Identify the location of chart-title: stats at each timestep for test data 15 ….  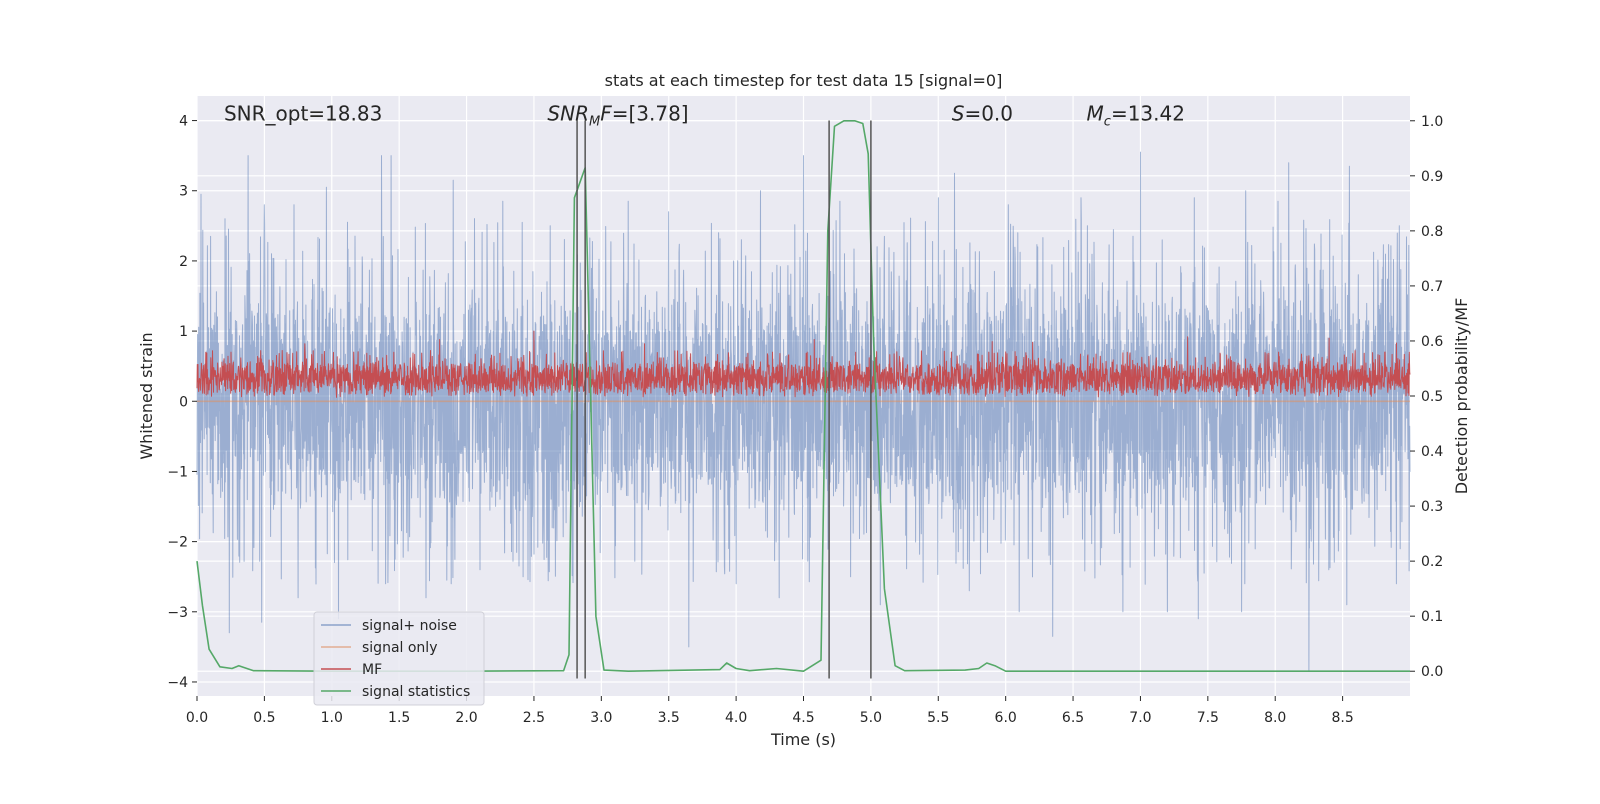
(804, 80).